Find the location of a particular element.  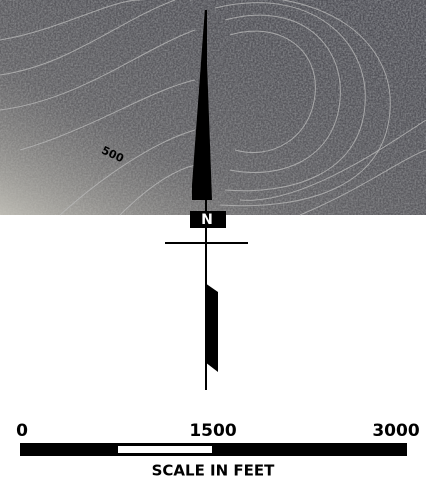

scale-label: 0 is located at coordinates (22, 431).